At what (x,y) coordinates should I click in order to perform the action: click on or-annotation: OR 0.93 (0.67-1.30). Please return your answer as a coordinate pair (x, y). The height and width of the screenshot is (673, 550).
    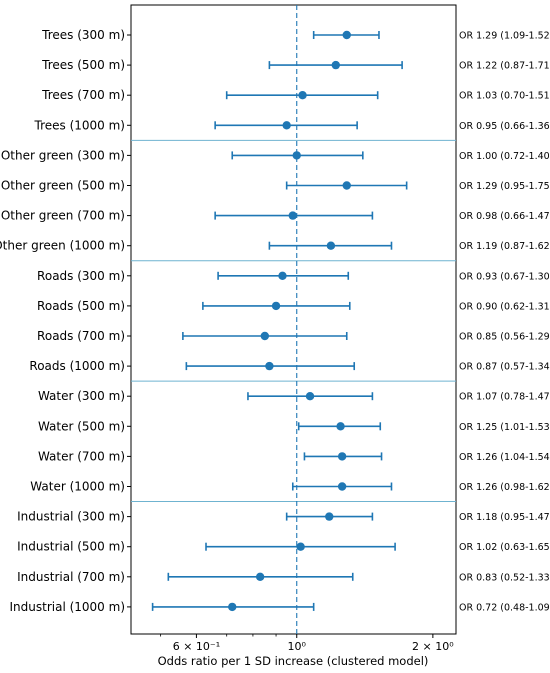
    Looking at the image, I should click on (504, 276).